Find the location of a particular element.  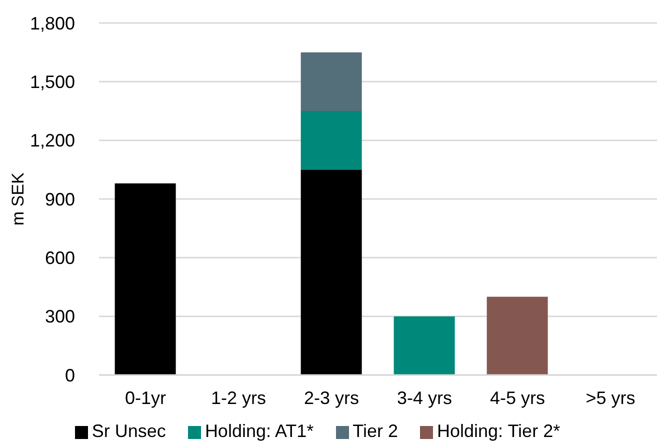

y-axis-title: m SEK is located at coordinates (18, 199).